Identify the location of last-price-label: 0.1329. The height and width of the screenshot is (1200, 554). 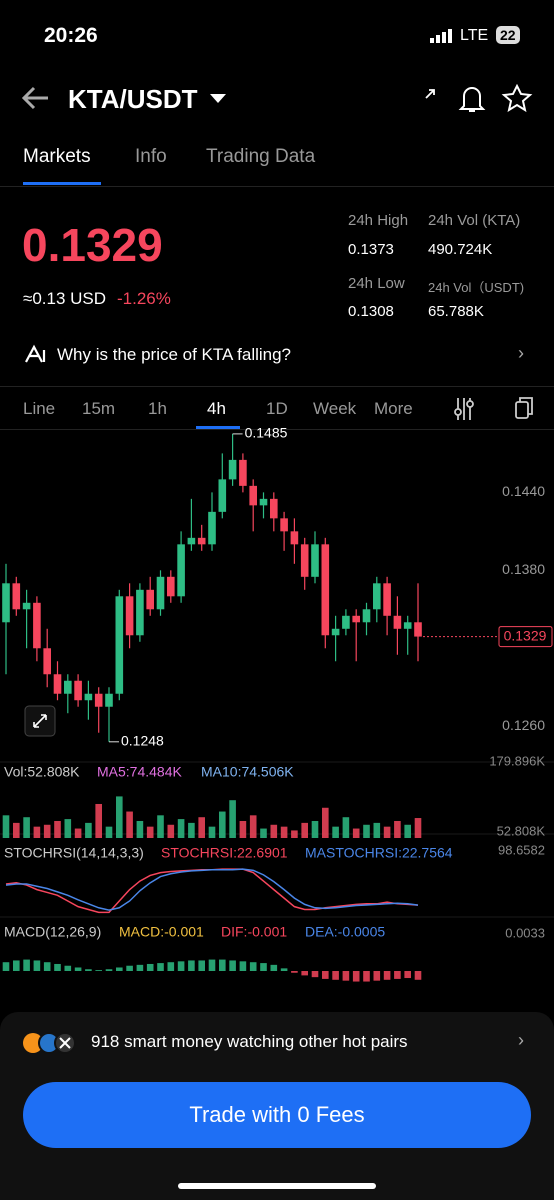
(525, 635).